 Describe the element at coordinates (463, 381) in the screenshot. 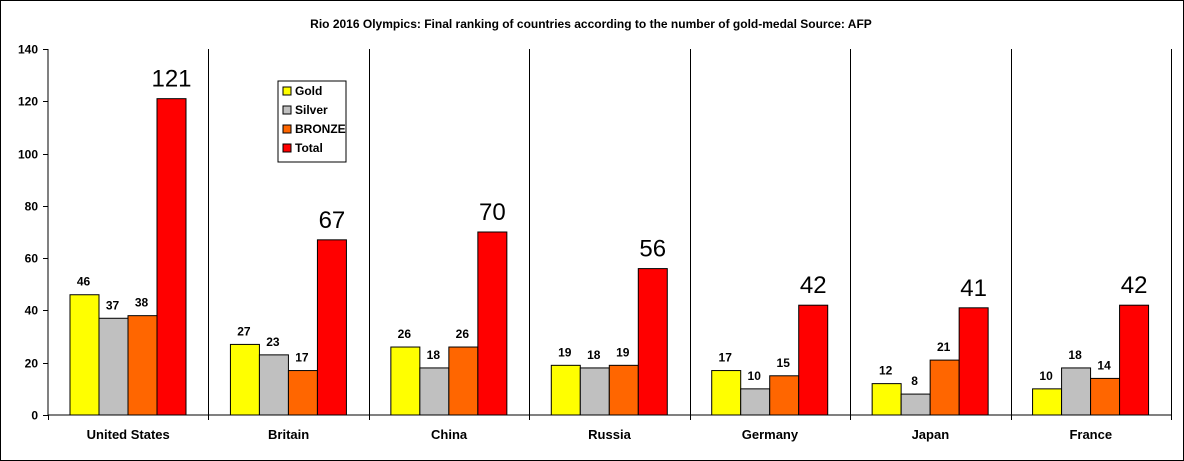

I see `bar-bronze-china` at that location.